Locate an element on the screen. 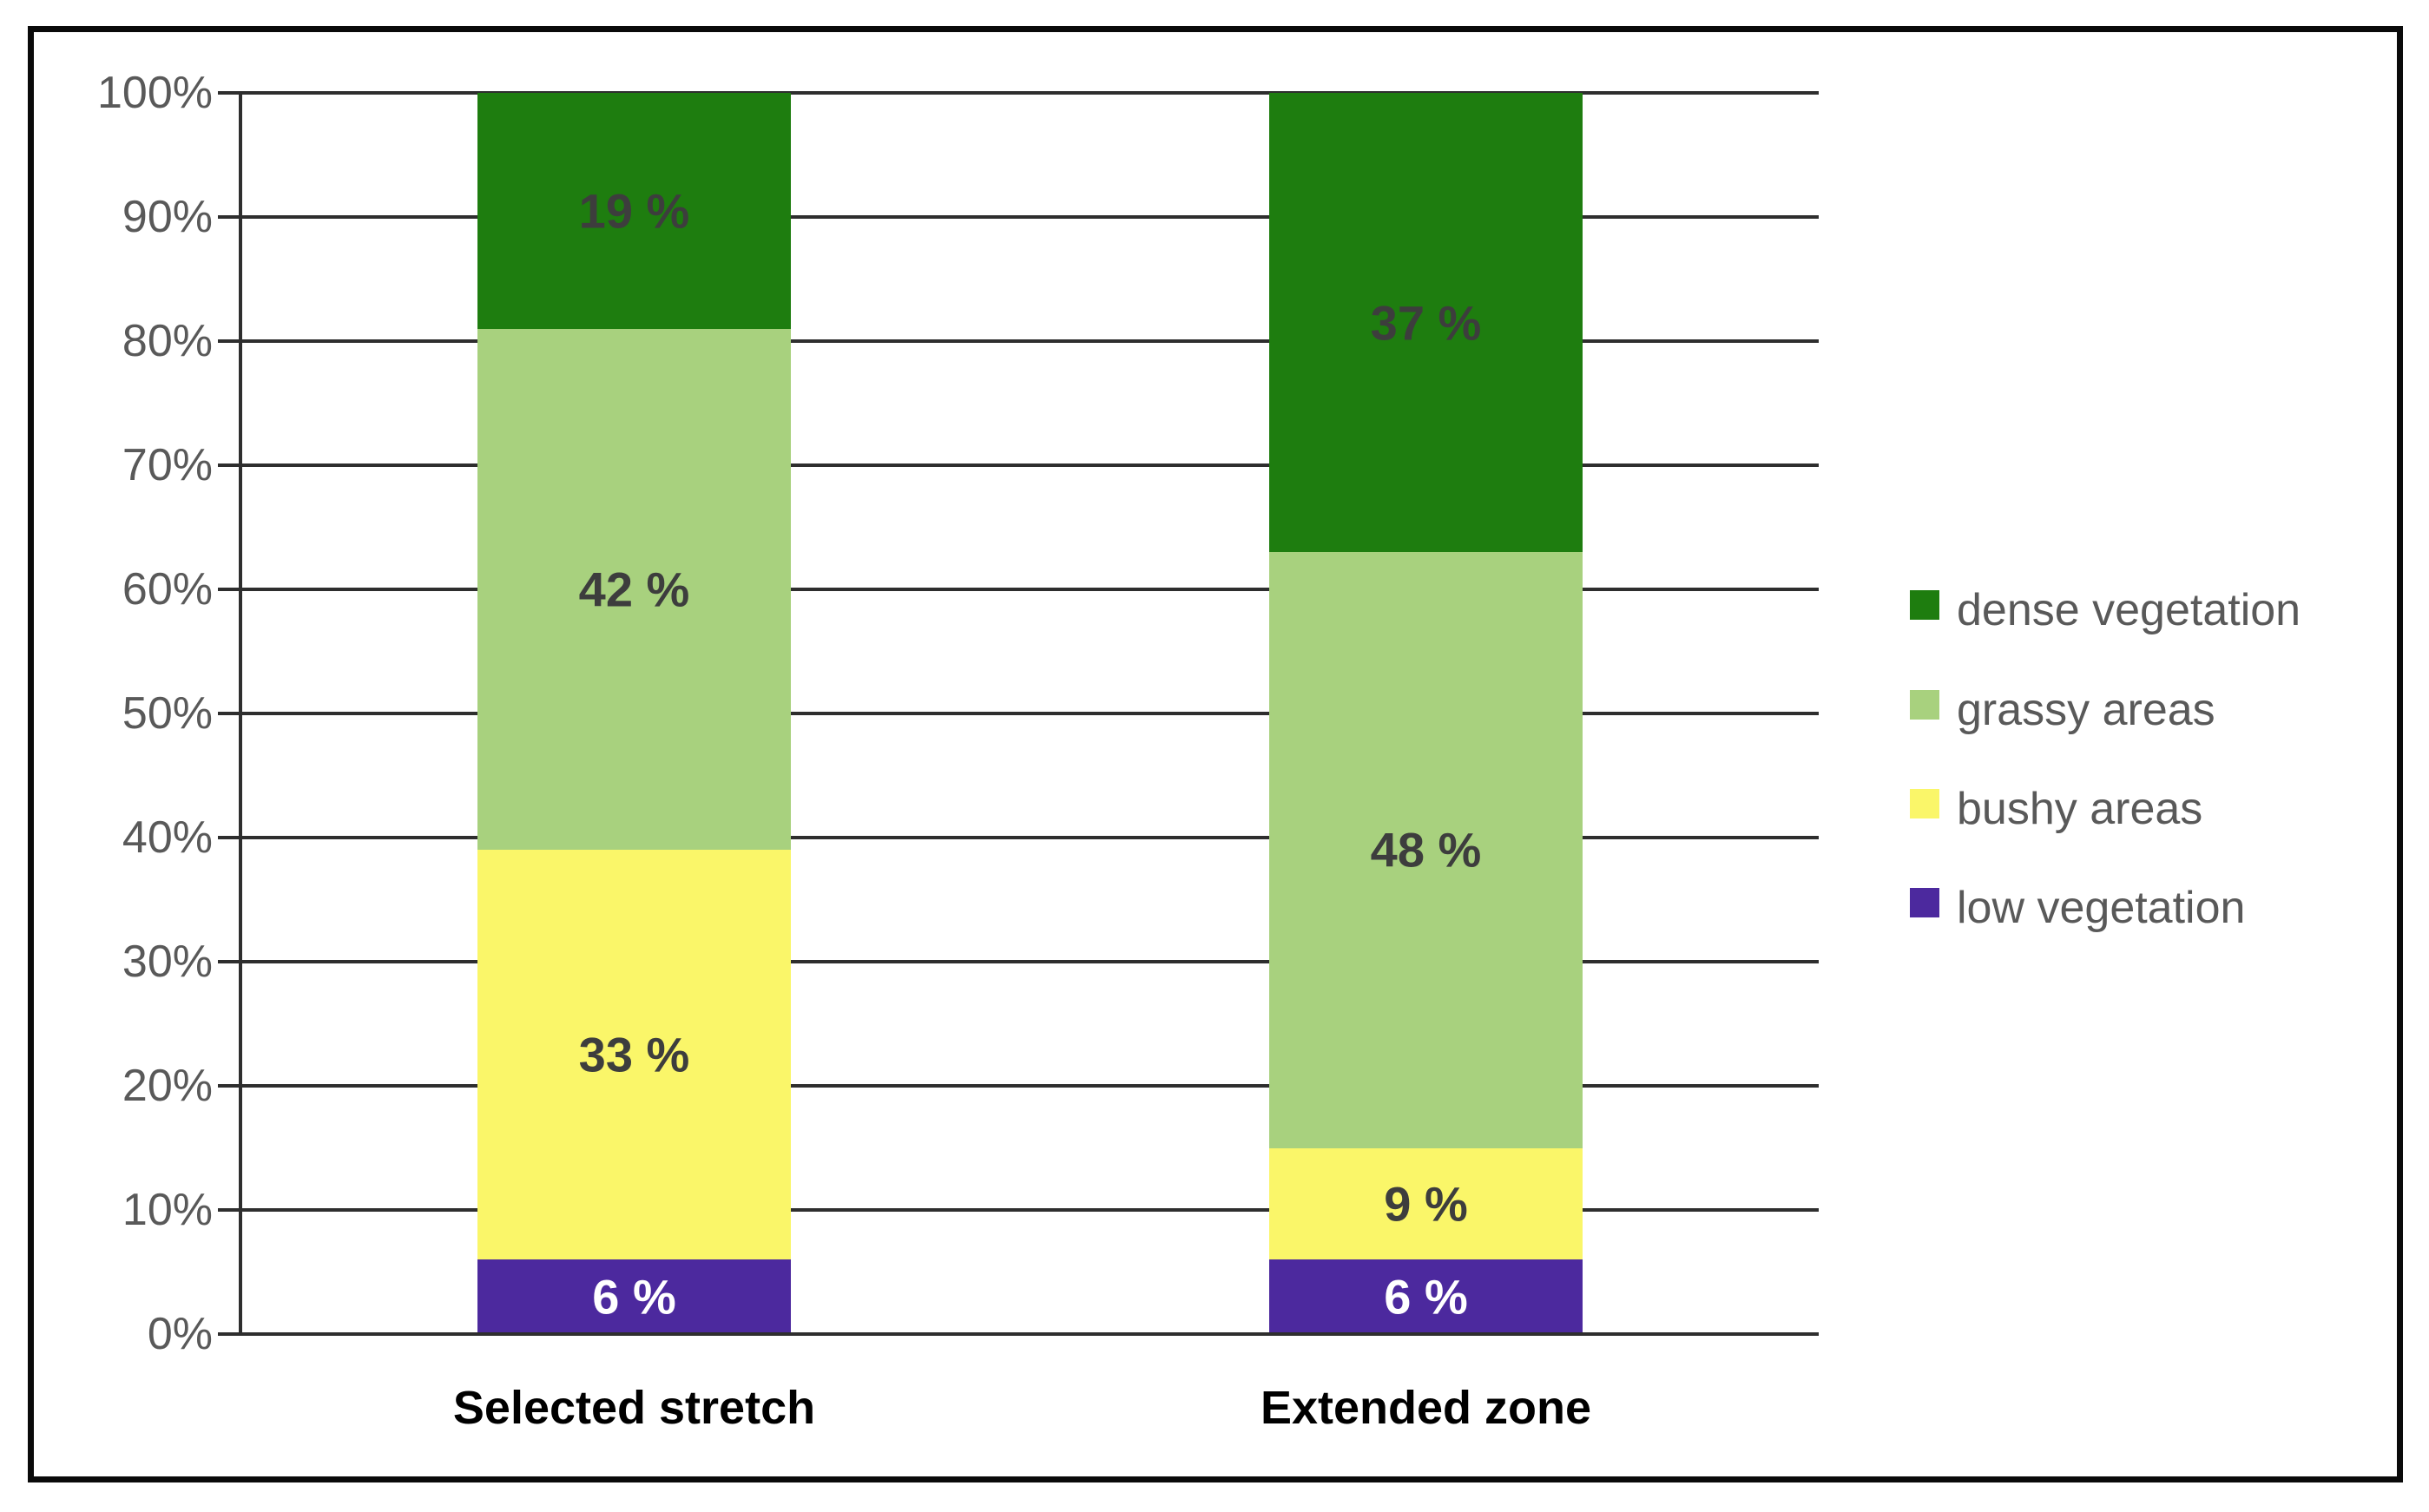 This screenshot has height=1512, width=2429. y-axis-line is located at coordinates (241, 713).